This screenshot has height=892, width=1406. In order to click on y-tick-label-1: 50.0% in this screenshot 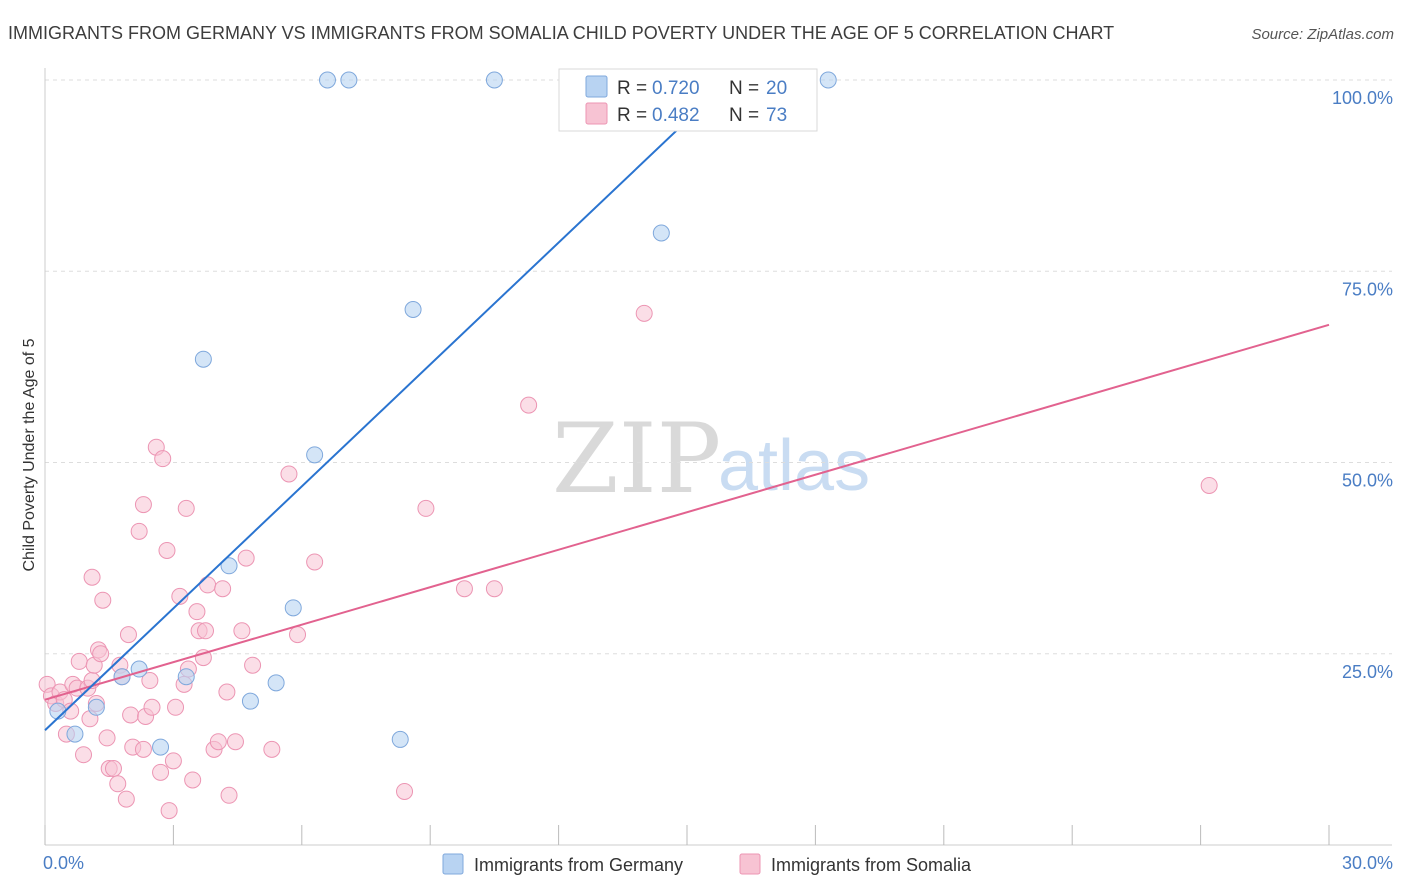, I will do `click(1367, 481)`.